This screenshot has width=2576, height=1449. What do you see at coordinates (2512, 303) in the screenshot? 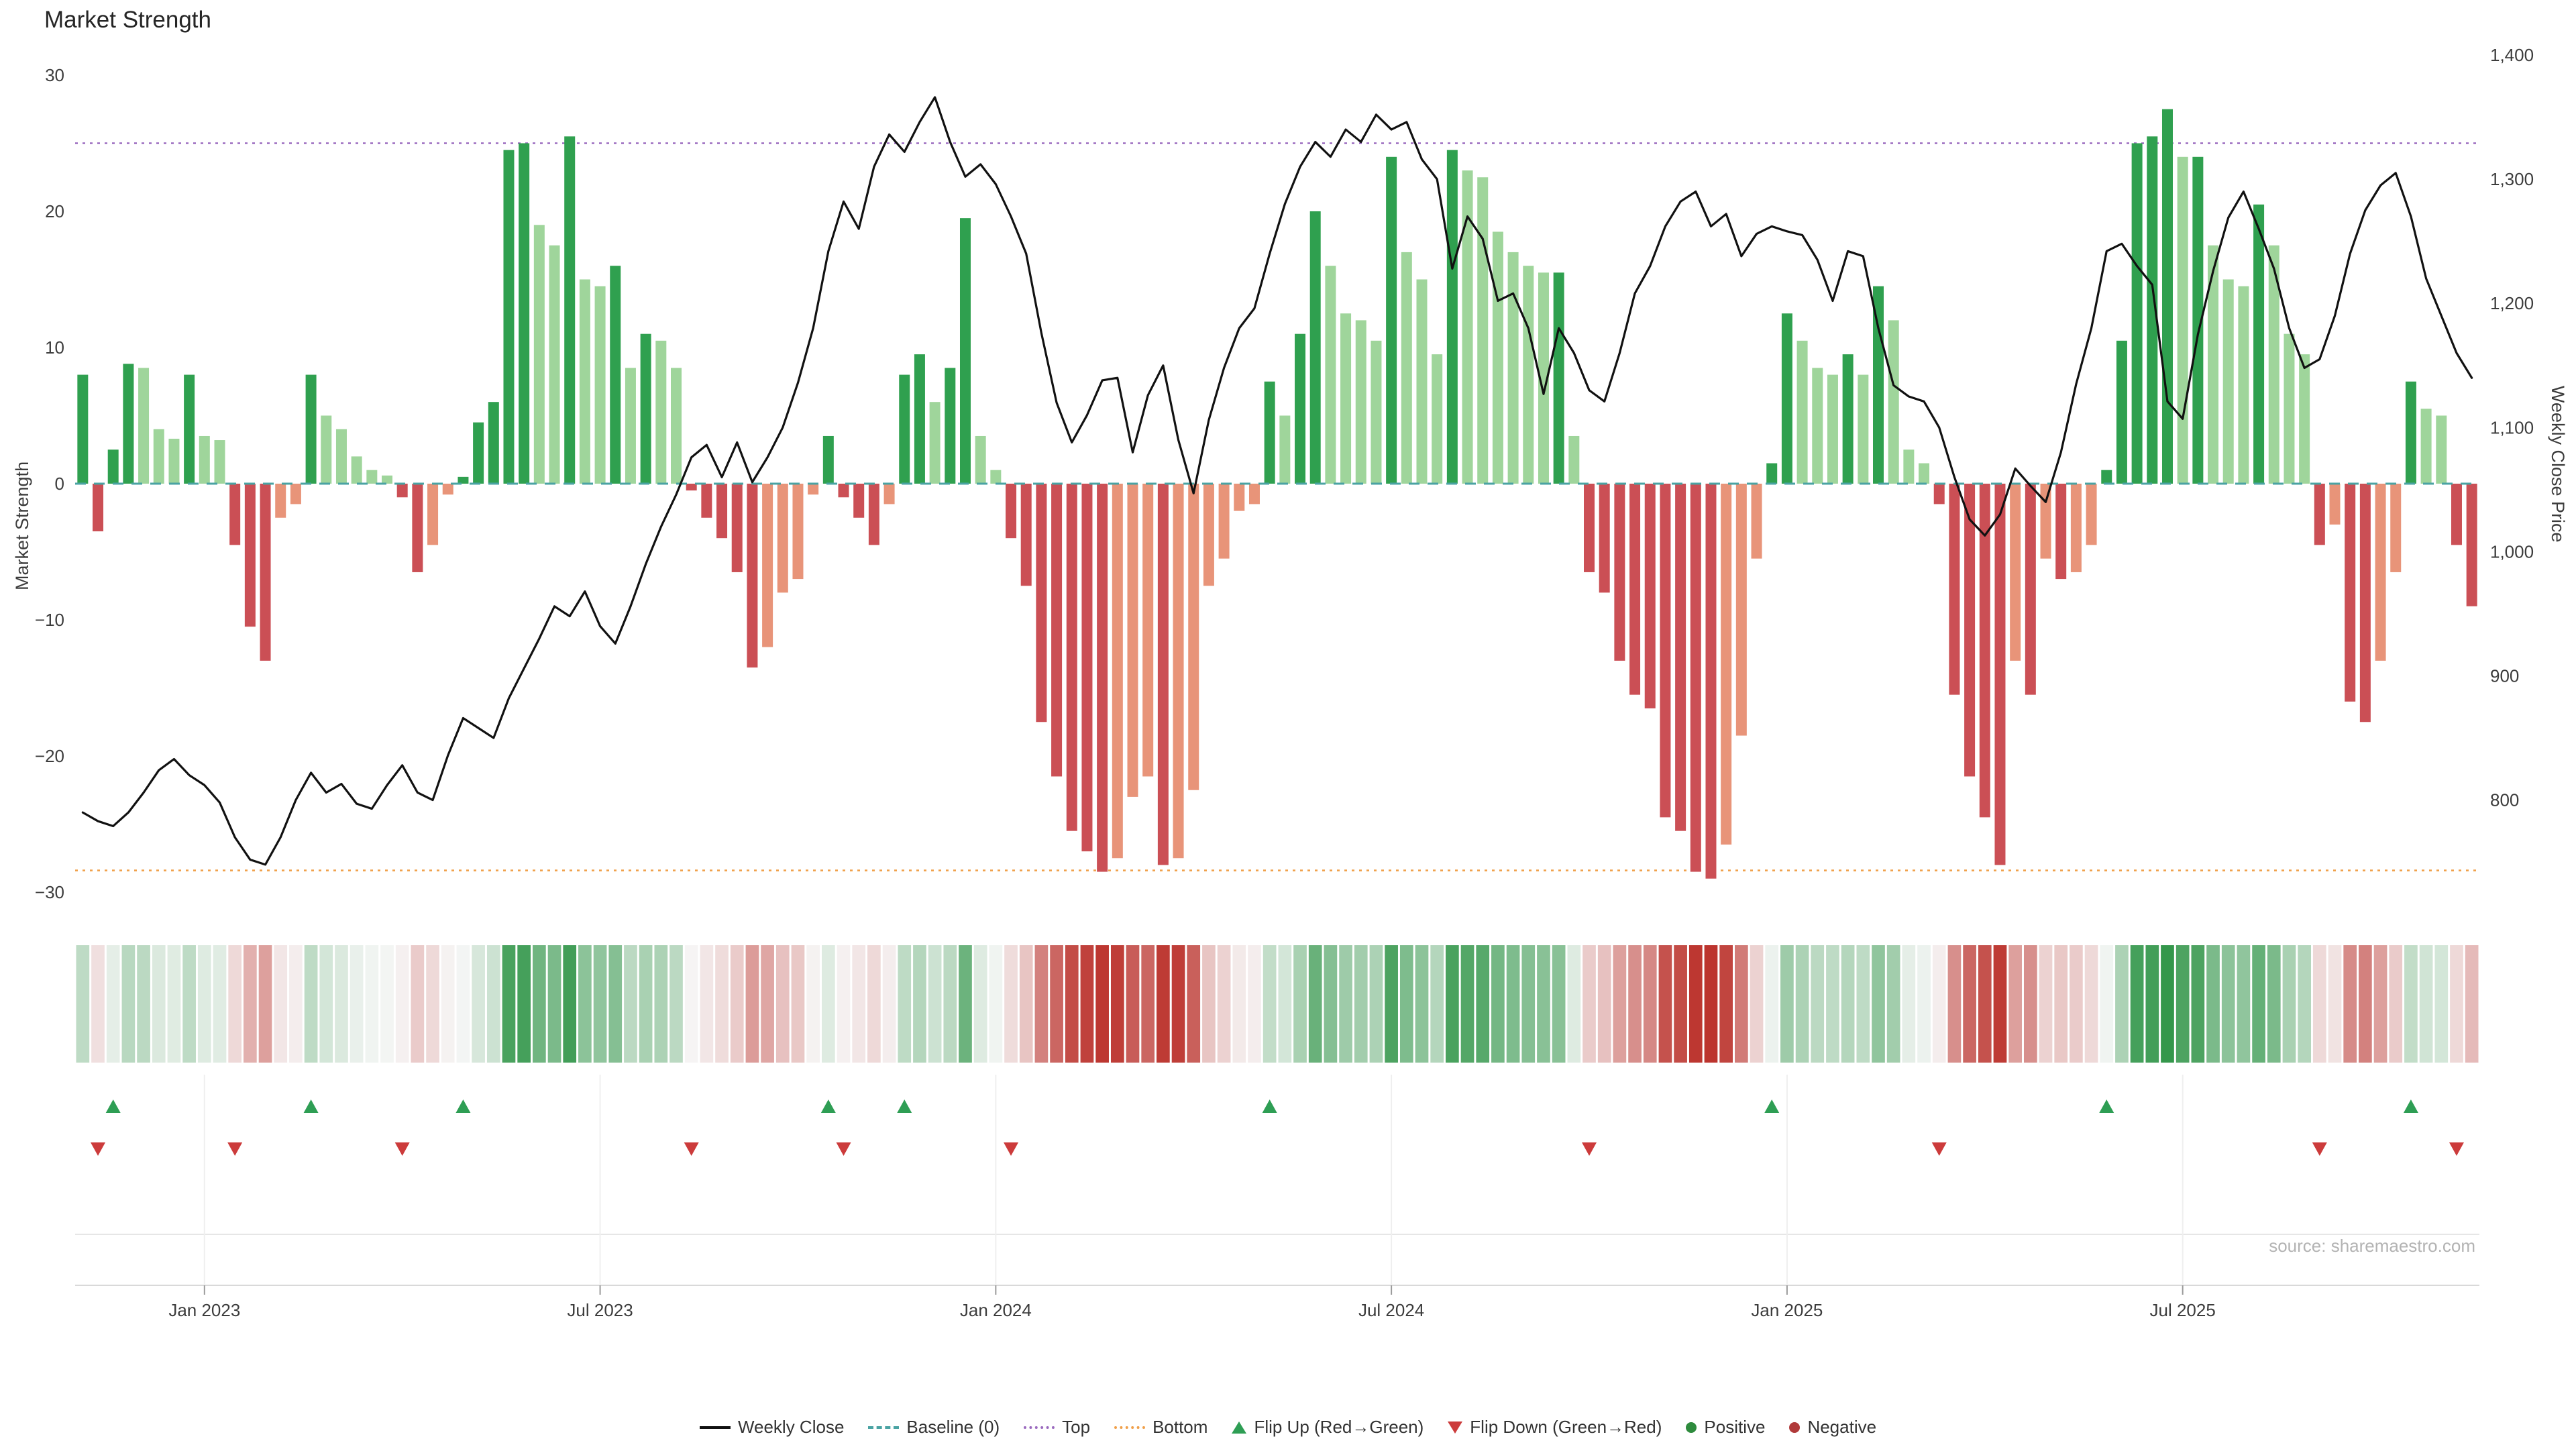
I see `y-right-tick-label: 1,200` at bounding box center [2512, 303].